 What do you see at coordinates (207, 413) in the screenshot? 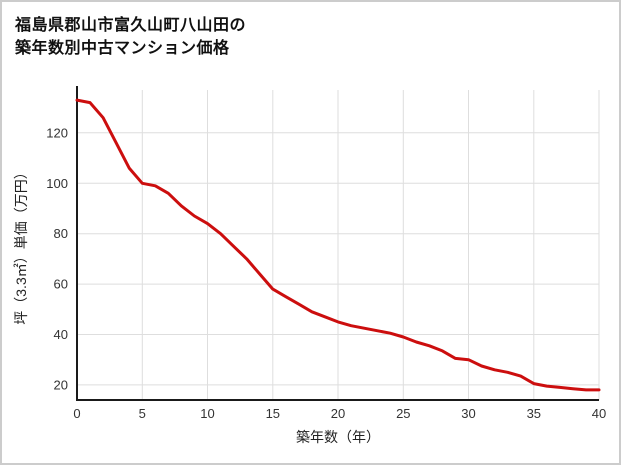
I see `svg-text: 10` at bounding box center [207, 413].